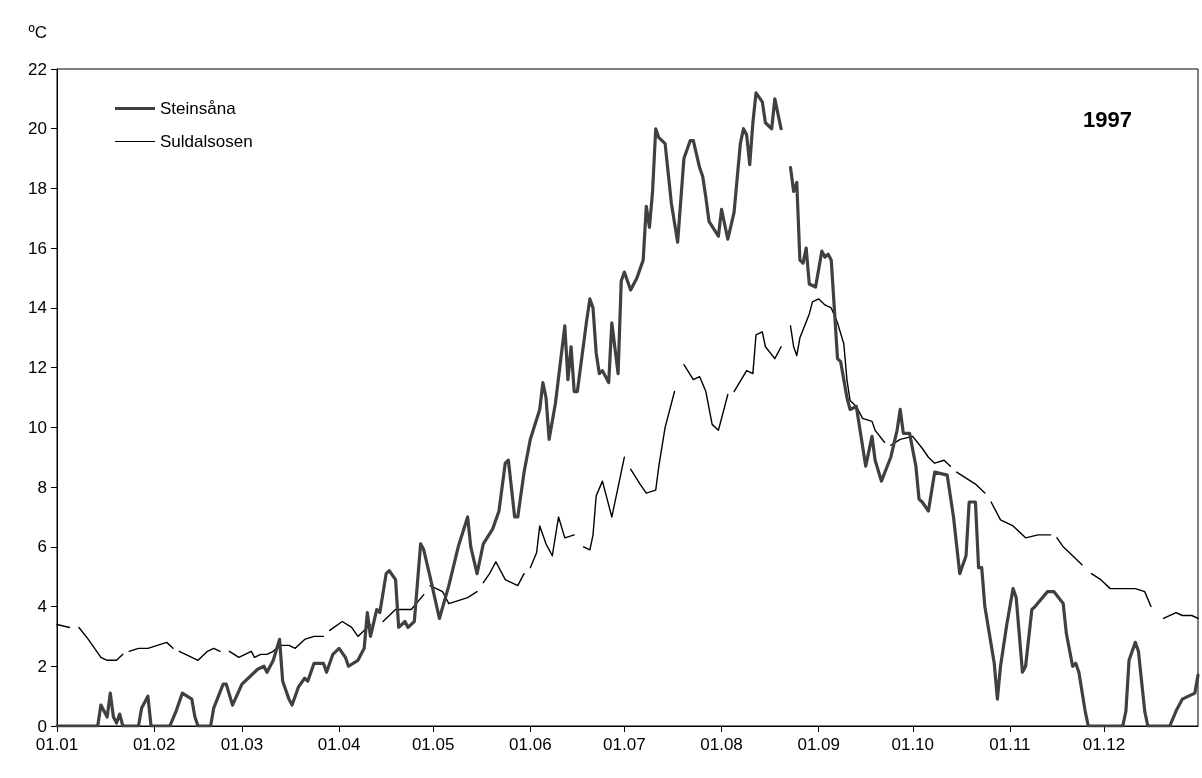 Image resolution: width=1202 pixels, height=778 pixels. What do you see at coordinates (42, 547) in the screenshot?
I see `y-tick-label: 6` at bounding box center [42, 547].